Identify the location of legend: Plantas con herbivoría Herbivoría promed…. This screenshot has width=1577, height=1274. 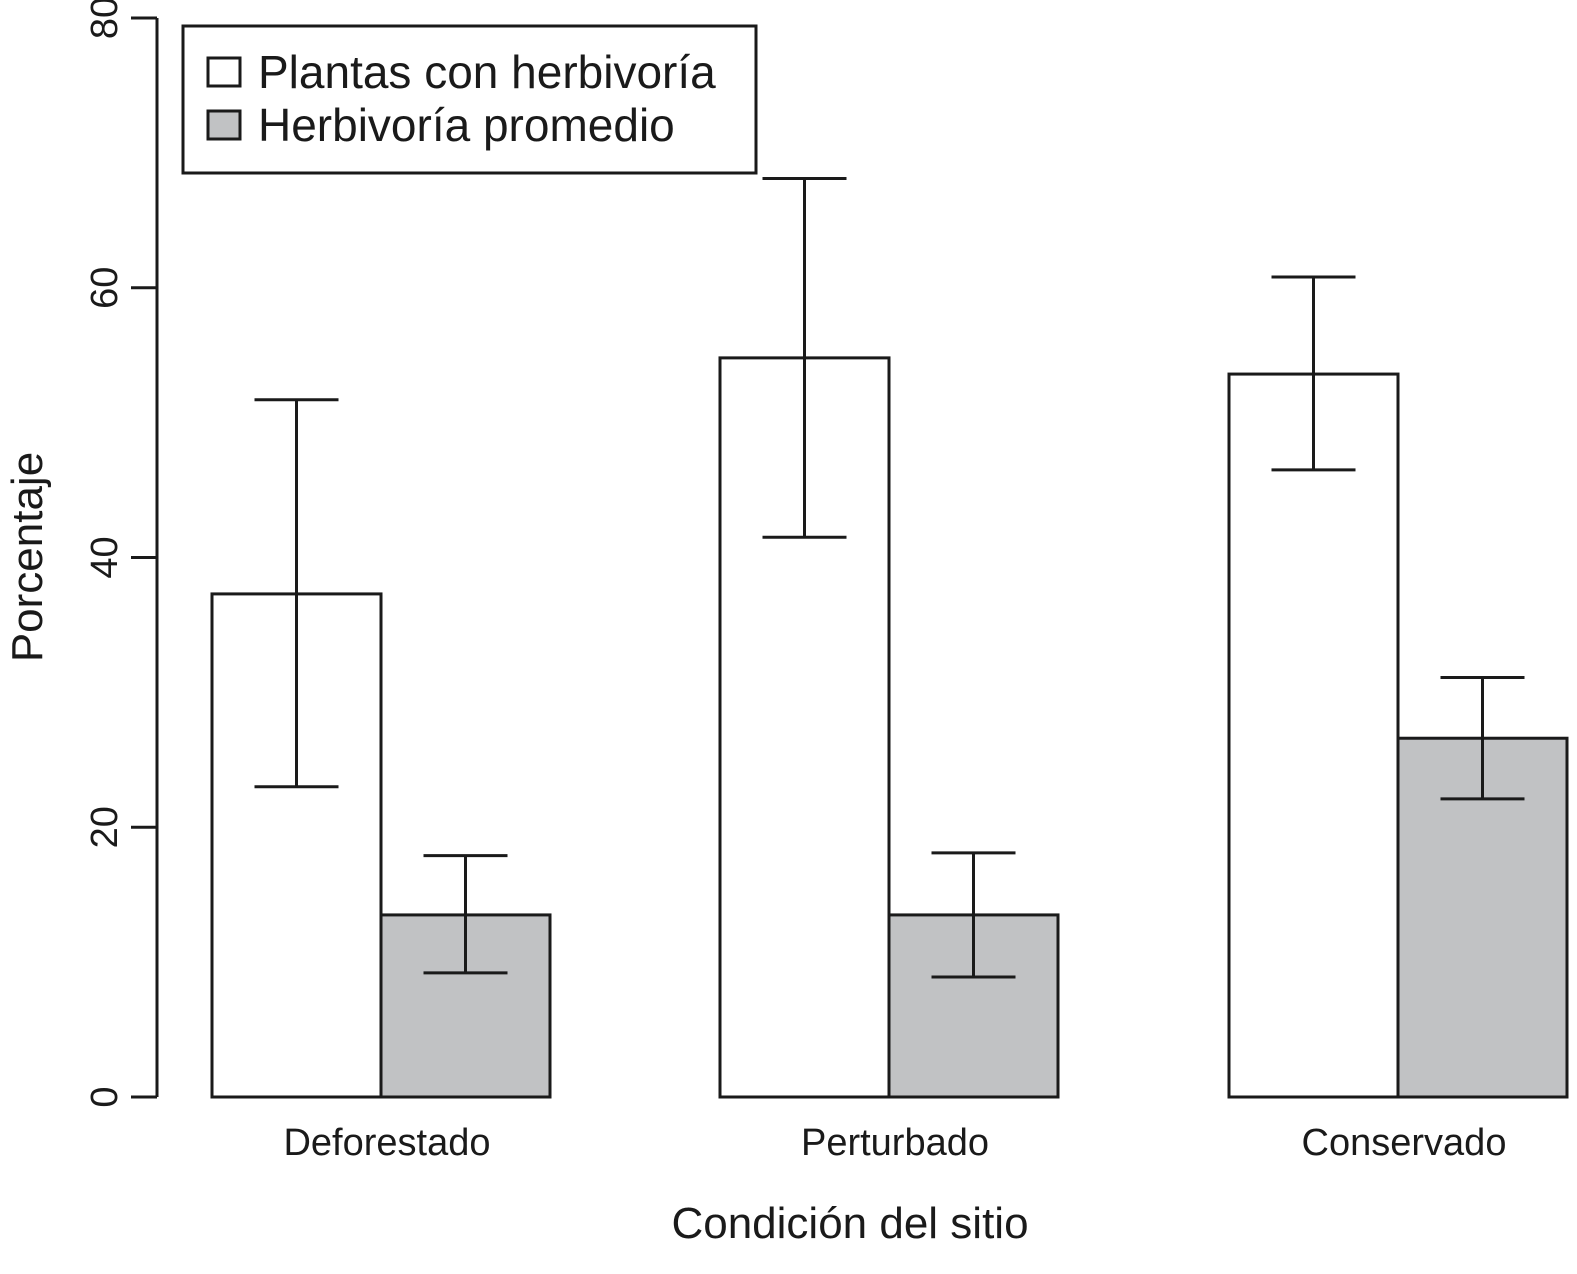
(469, 99).